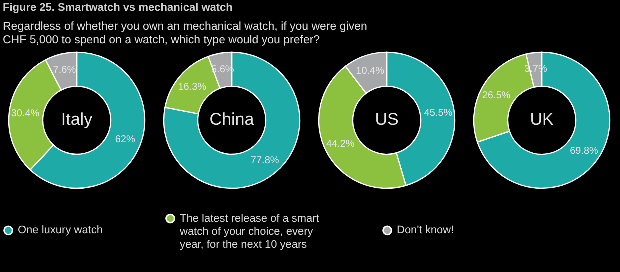  I want to click on chart-title: Figure 25. Smartwatch vs mechanical watch, so click(118, 8).